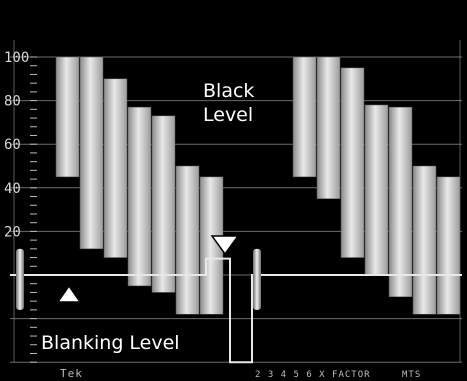  I want to click on footer-text: 2 3 4 5 6 X FACTOR, so click(313, 375).